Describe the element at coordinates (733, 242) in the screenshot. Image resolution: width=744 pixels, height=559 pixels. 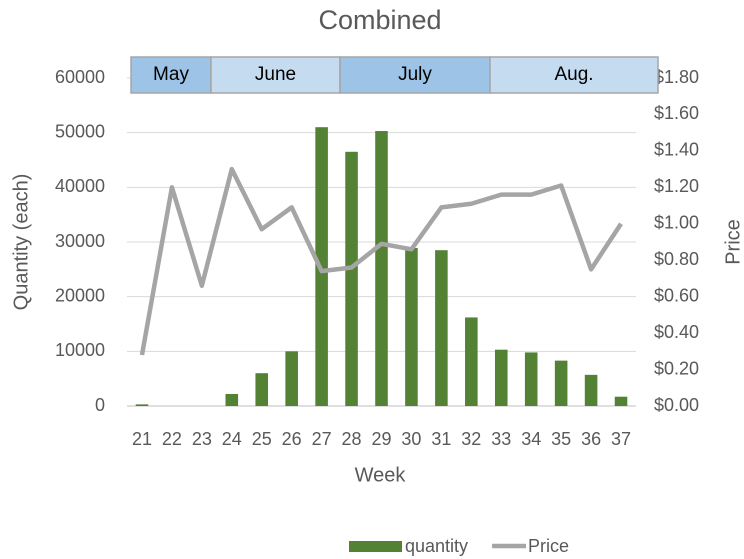
I see `y2-axis-title: Price` at that location.